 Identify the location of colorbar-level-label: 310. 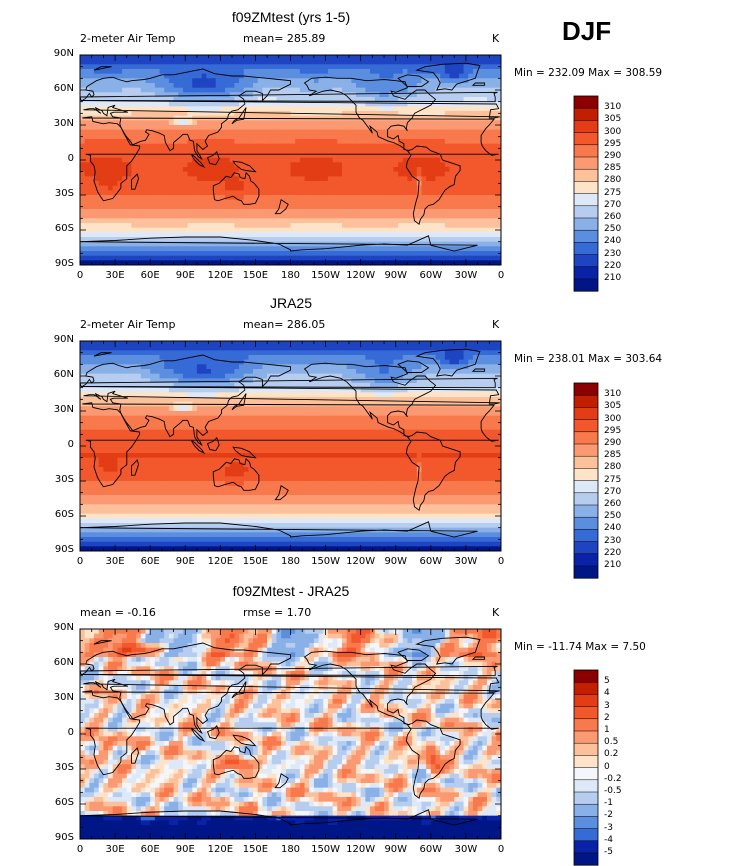
(613, 394).